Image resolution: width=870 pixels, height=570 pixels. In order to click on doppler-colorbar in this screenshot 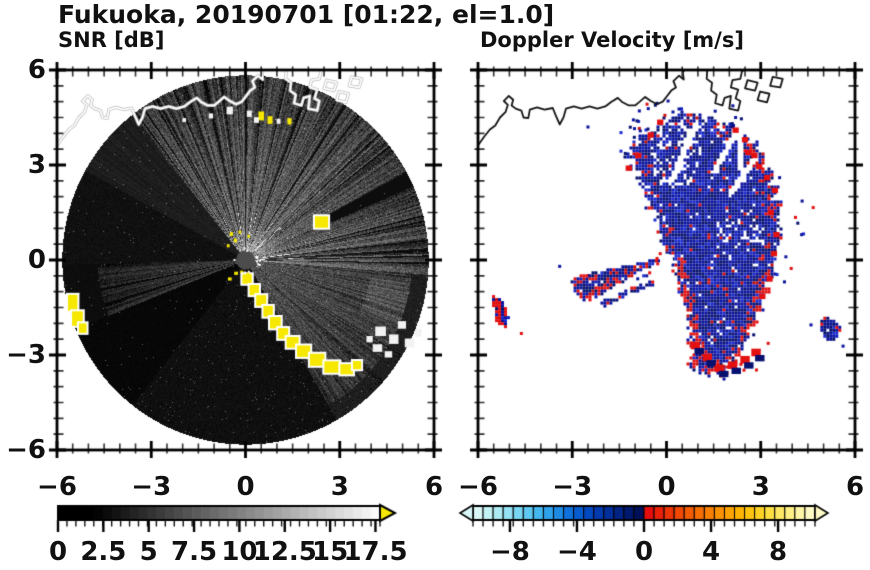, I will do `click(645, 519)`.